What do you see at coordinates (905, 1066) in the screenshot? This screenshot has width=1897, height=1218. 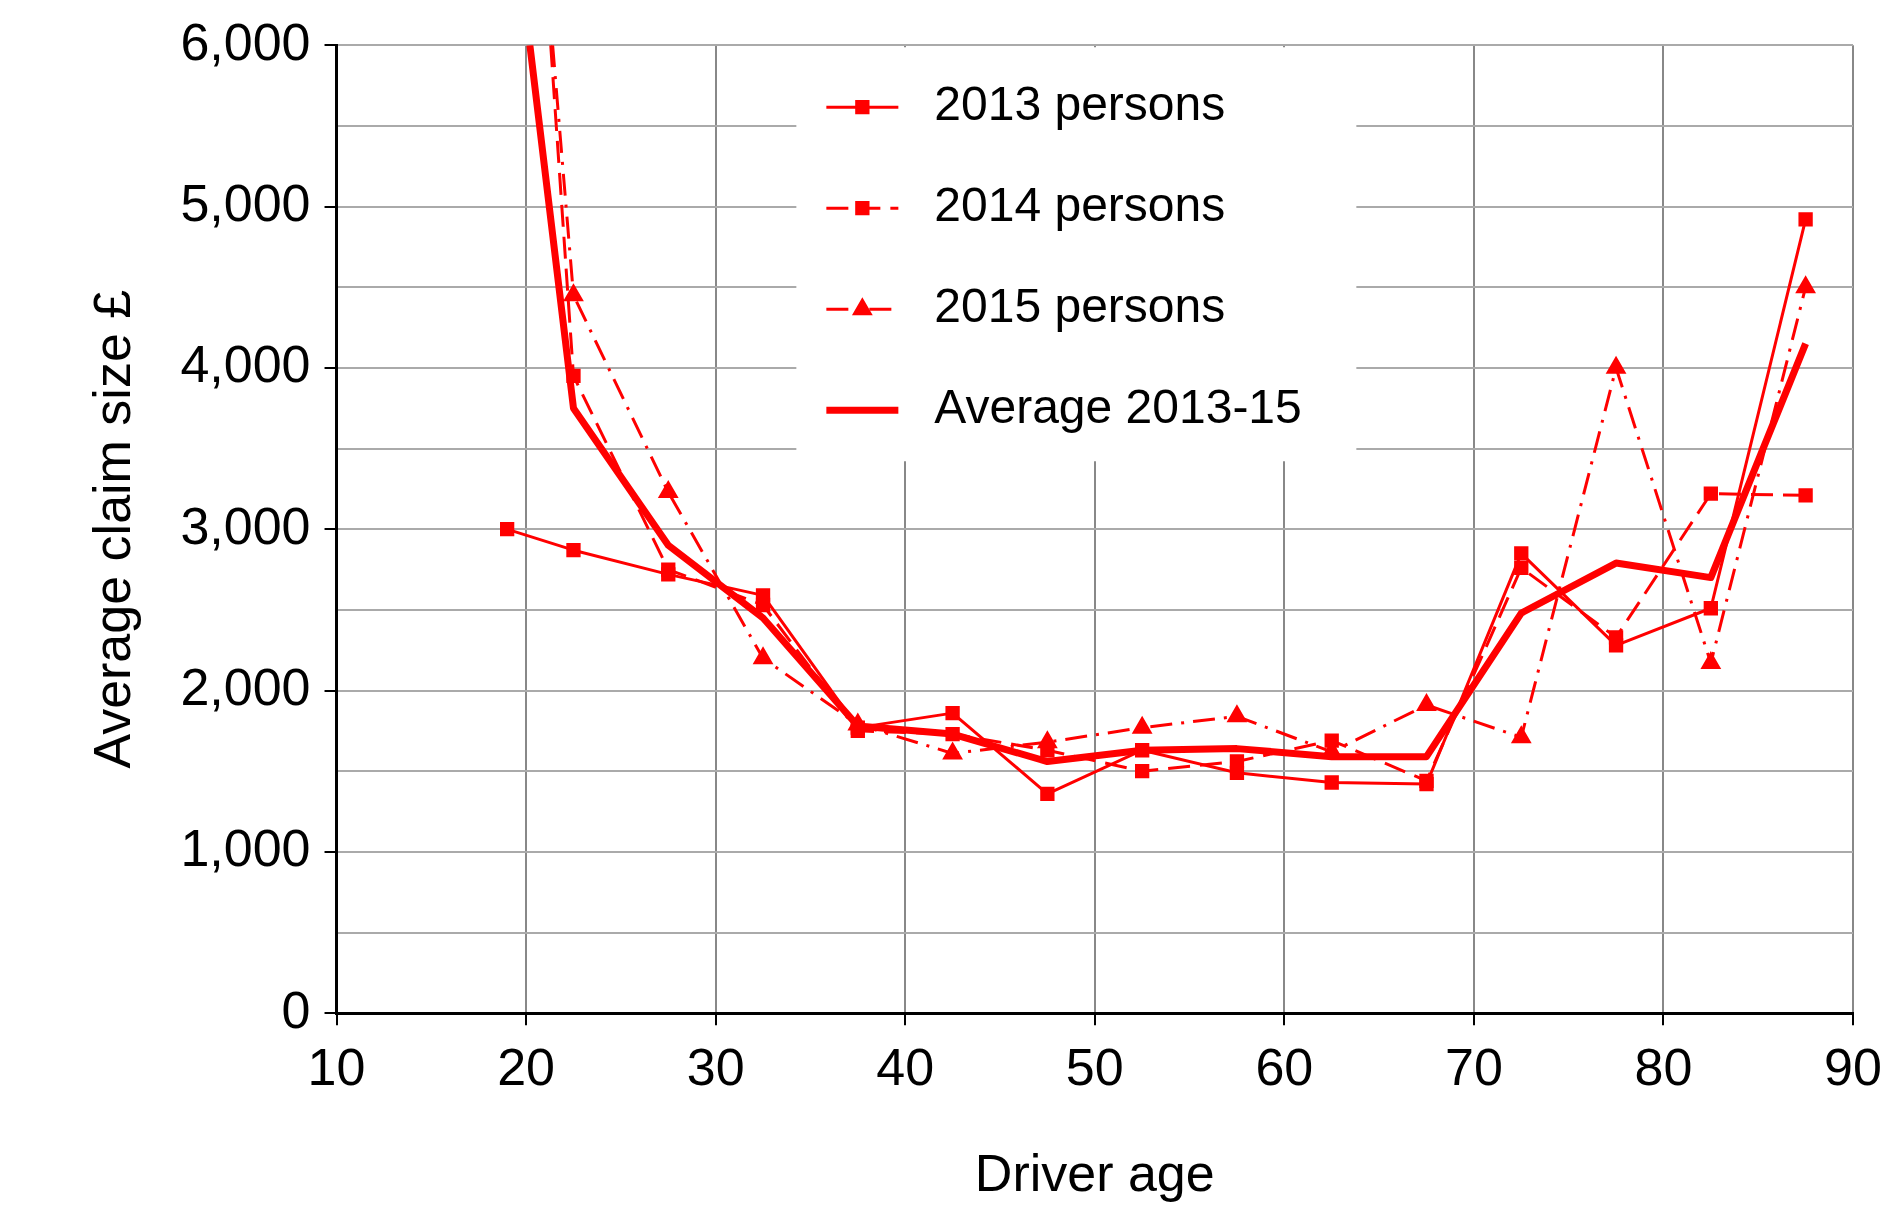 I see `x-tick-label: 40` at bounding box center [905, 1066].